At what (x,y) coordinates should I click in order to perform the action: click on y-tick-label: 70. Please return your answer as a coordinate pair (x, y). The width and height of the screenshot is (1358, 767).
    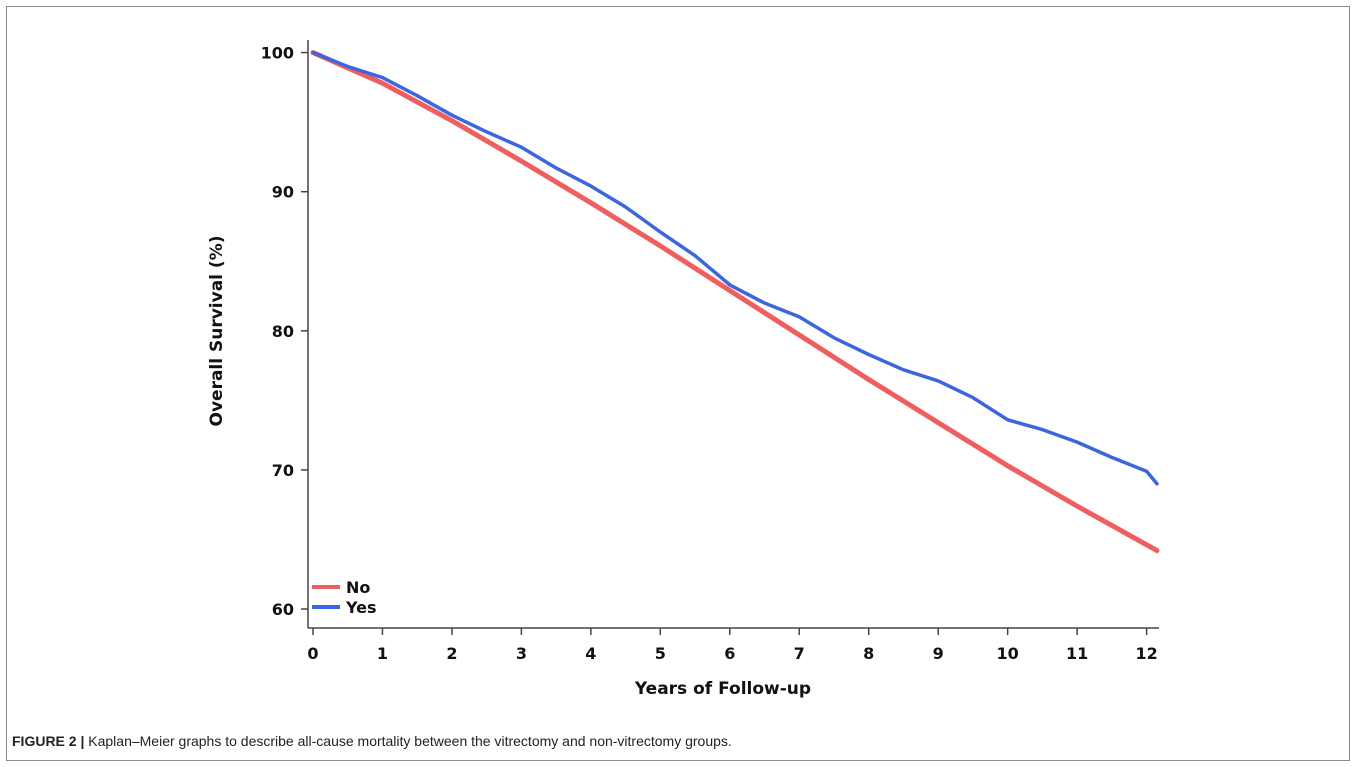
    Looking at the image, I should click on (283, 470).